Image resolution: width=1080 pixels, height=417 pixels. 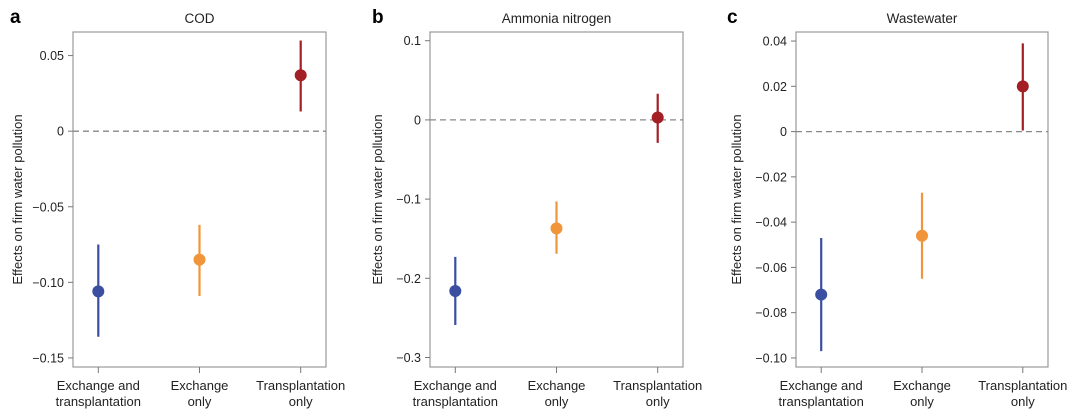 What do you see at coordinates (15, 17) in the screenshot?
I see `panel-letter: a` at bounding box center [15, 17].